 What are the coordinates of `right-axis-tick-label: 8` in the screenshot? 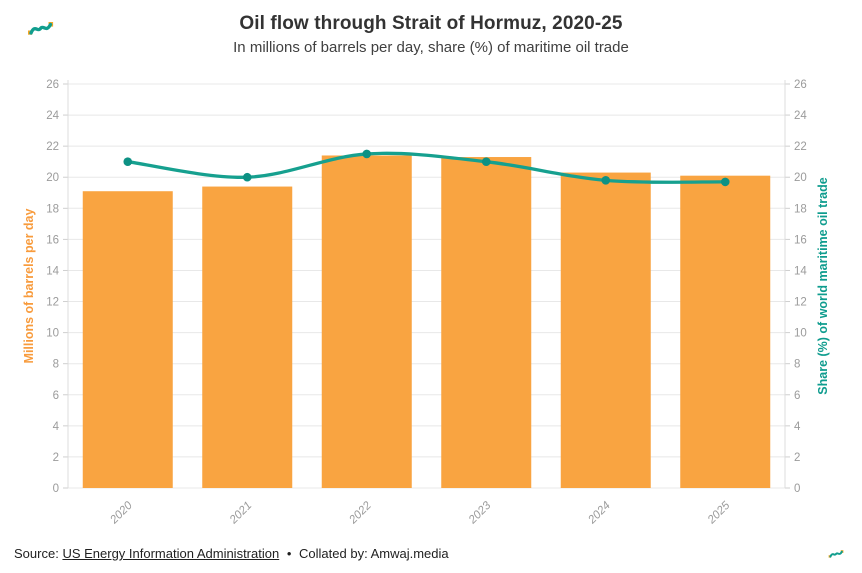 It's located at (797, 365).